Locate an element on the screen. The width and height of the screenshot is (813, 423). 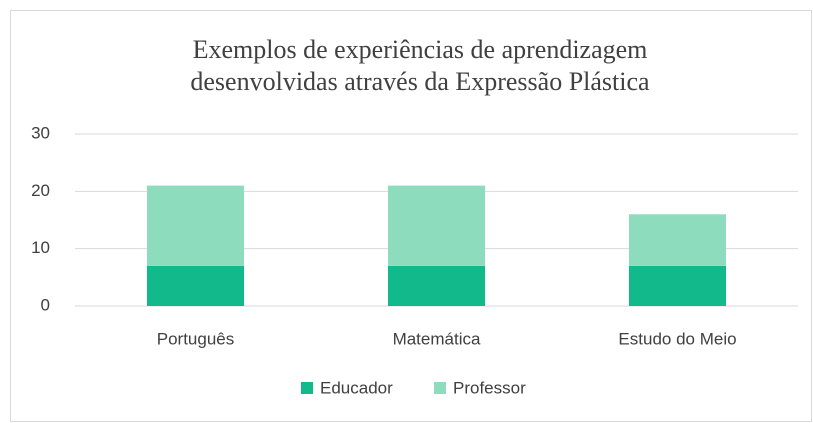
x-tick-label: Matemática is located at coordinates (437, 338).